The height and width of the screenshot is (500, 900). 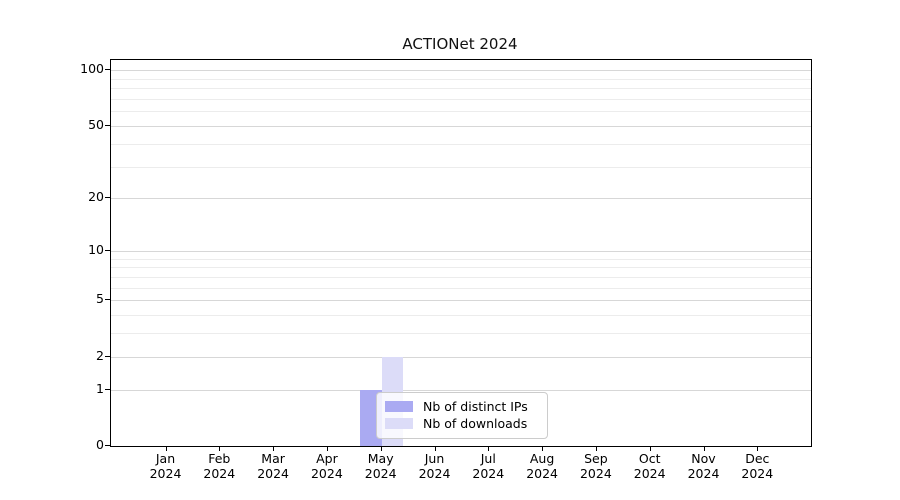 I want to click on y-tick-label: 2, so click(x=100, y=355).